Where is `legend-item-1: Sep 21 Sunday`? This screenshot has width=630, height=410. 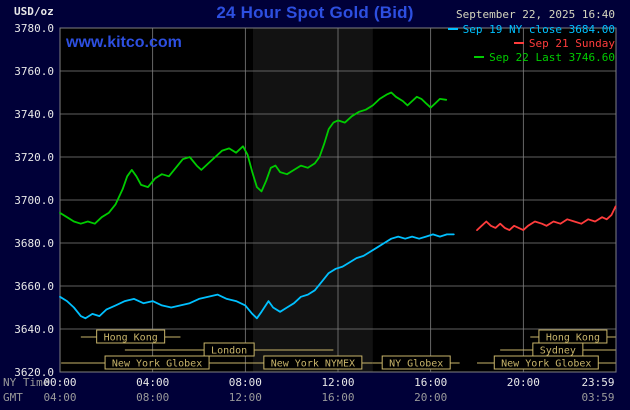 legend-item-1: Sep 21 Sunday is located at coordinates (531, 44).